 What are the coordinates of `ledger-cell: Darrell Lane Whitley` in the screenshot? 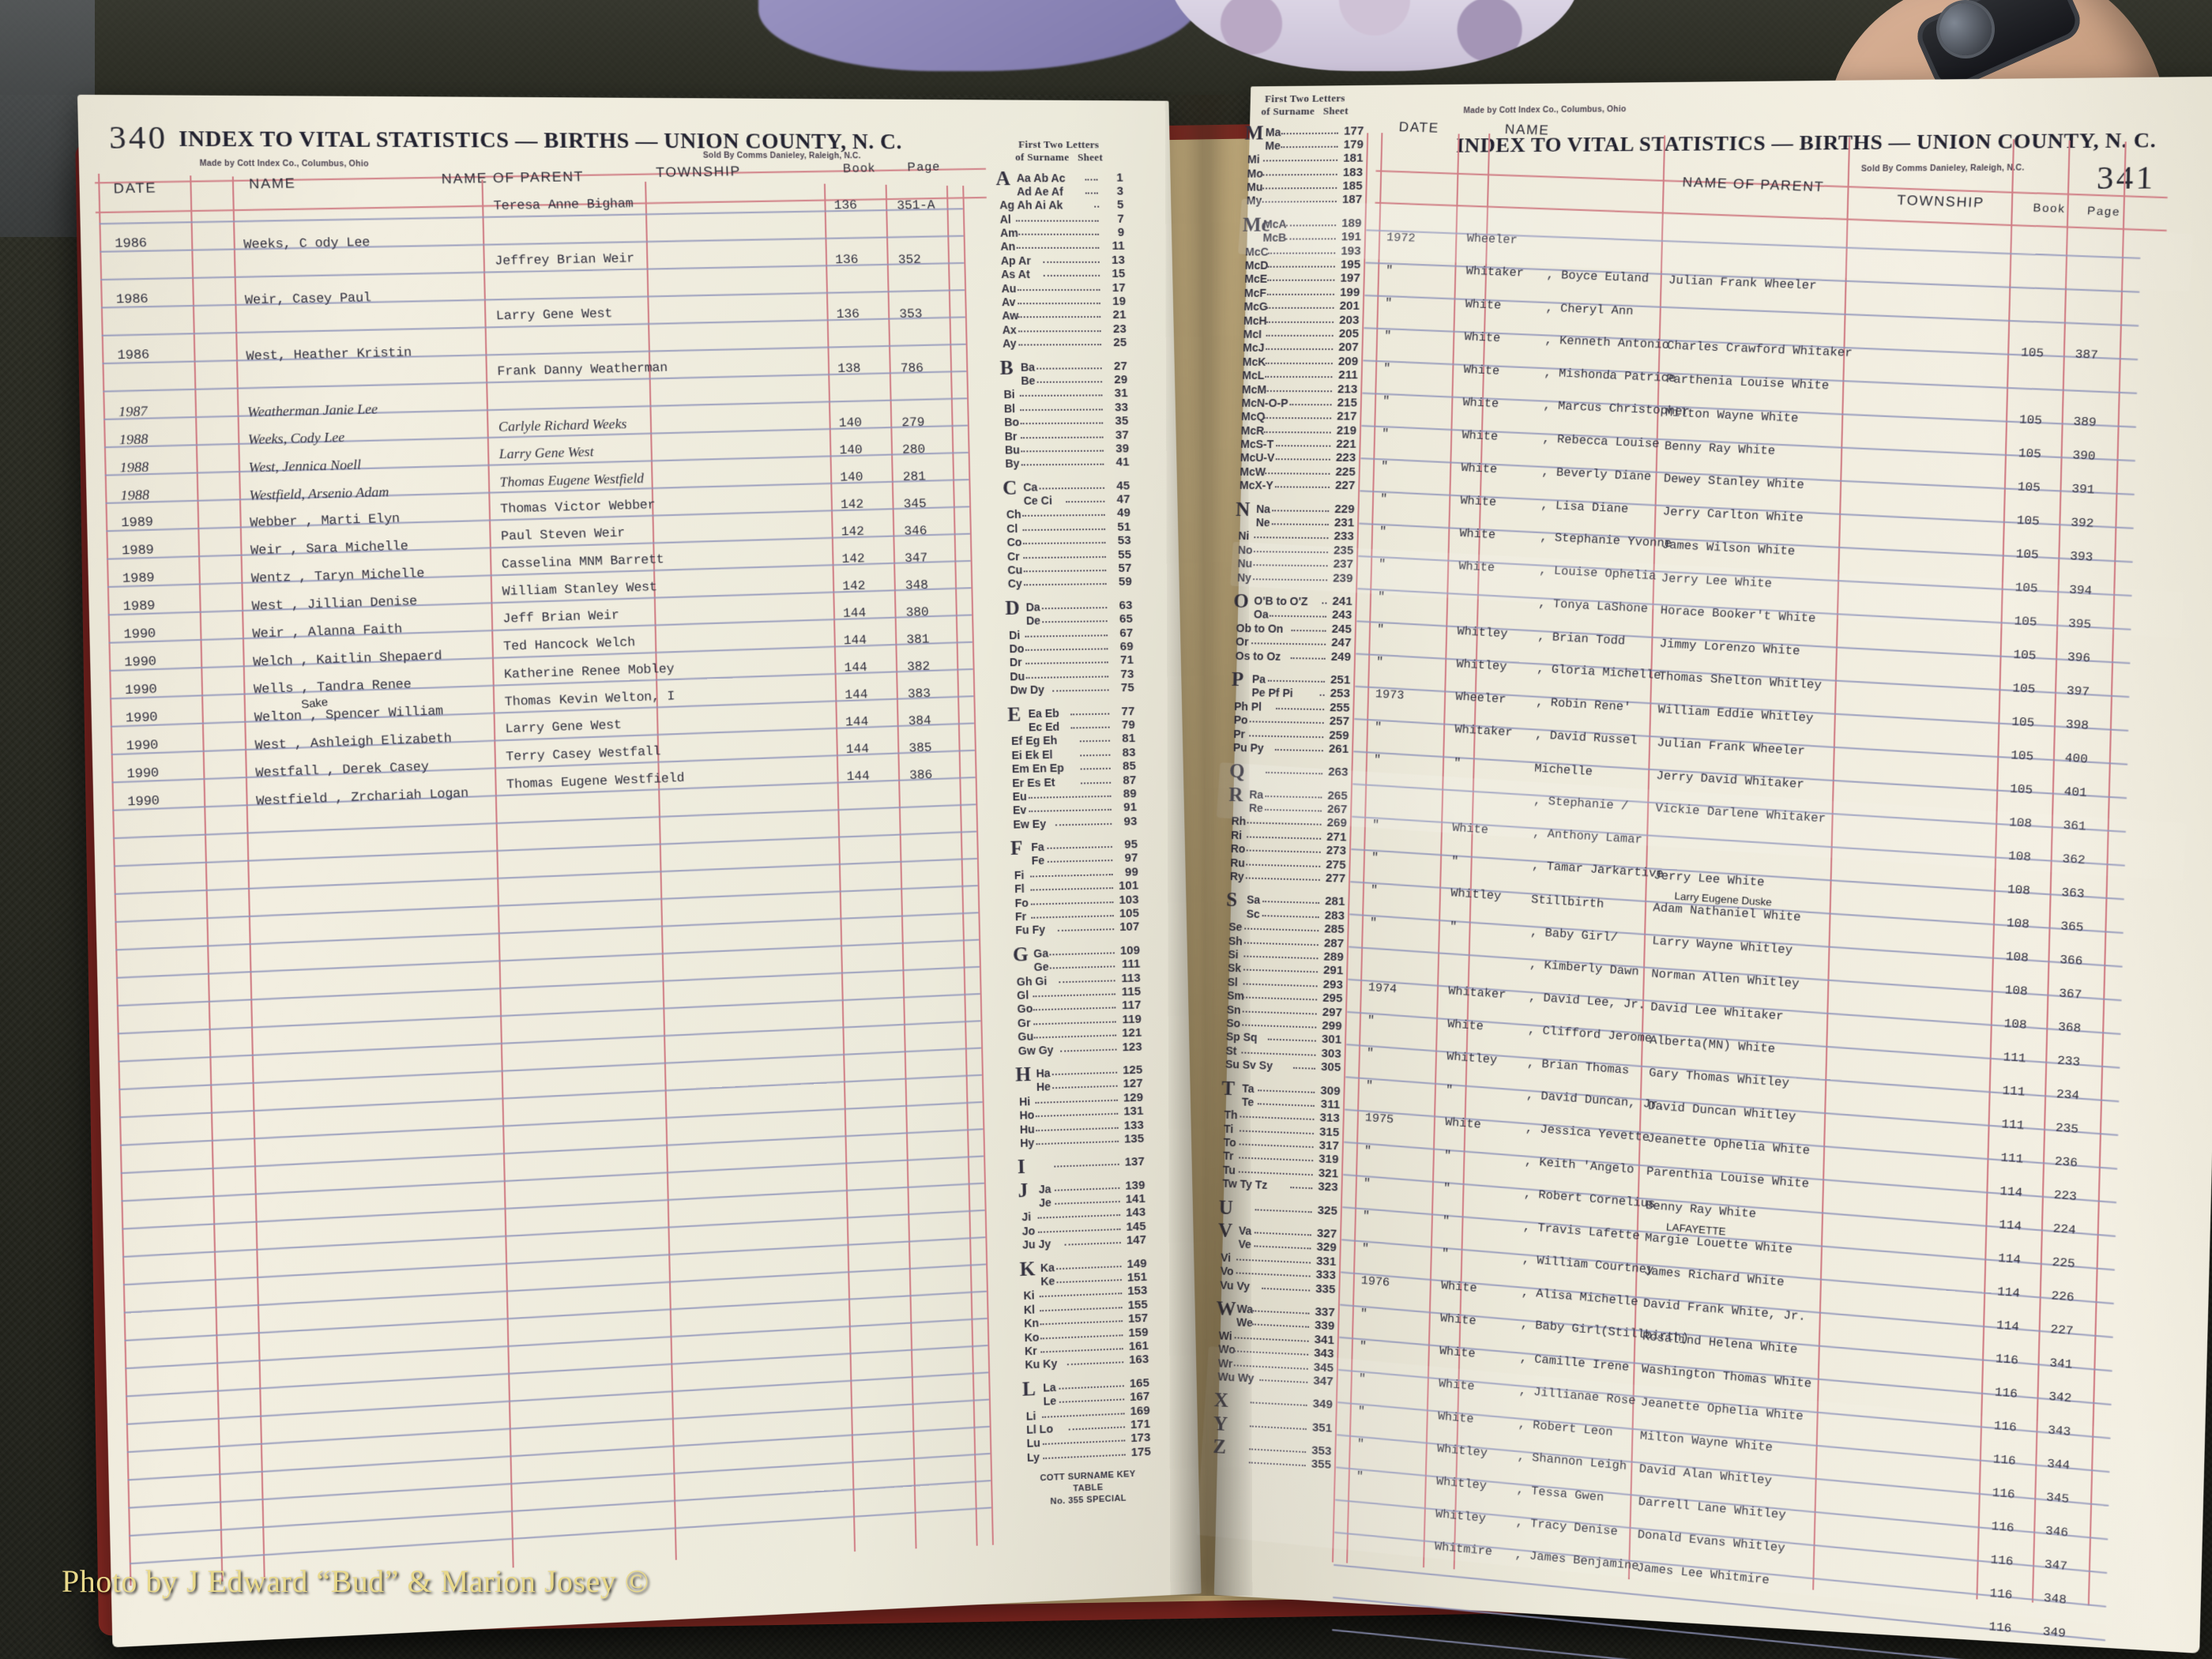 It's located at (1713, 1509).